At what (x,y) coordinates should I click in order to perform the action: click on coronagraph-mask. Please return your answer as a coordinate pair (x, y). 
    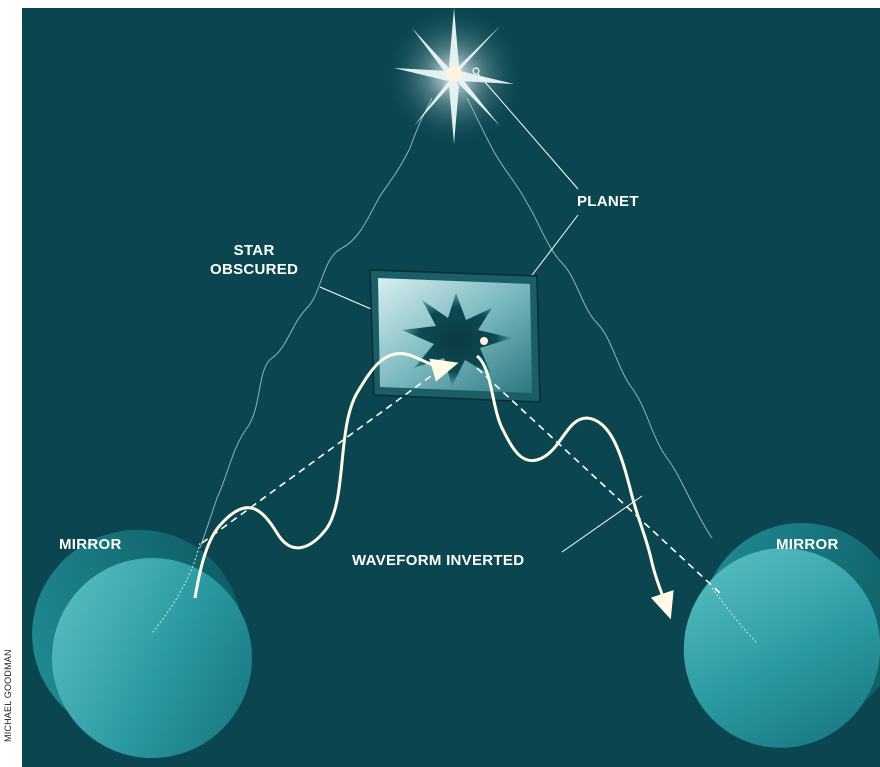
    Looking at the image, I should click on (455, 336).